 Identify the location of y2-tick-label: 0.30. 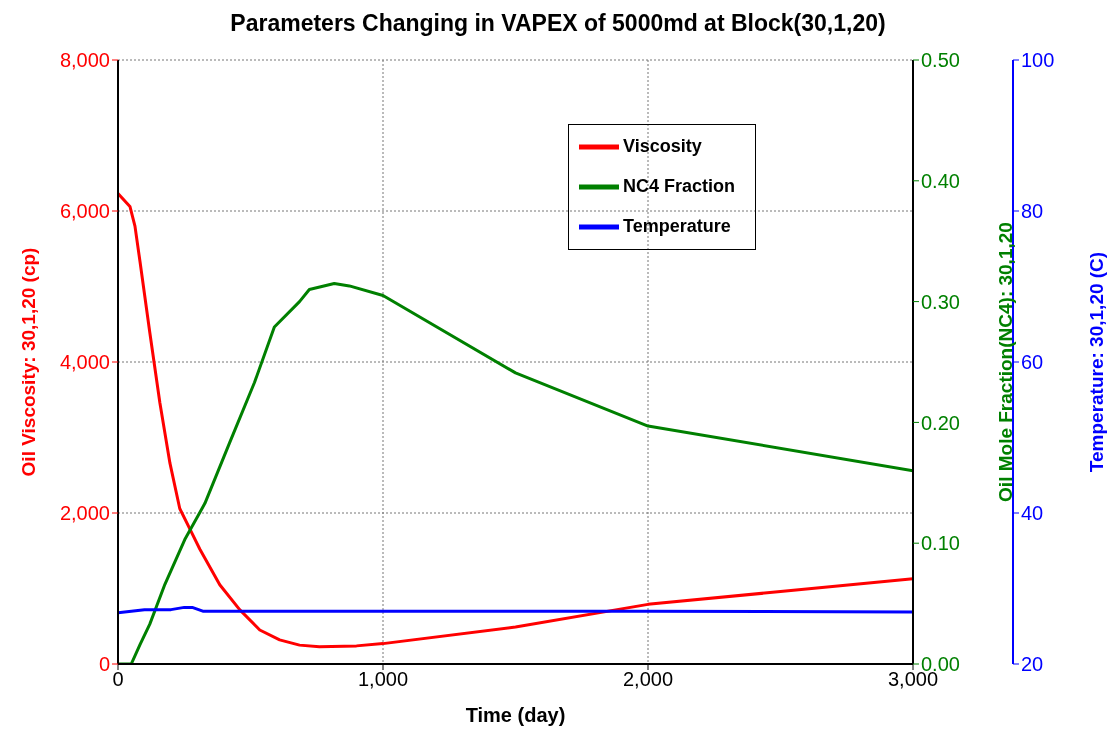
(940, 301).